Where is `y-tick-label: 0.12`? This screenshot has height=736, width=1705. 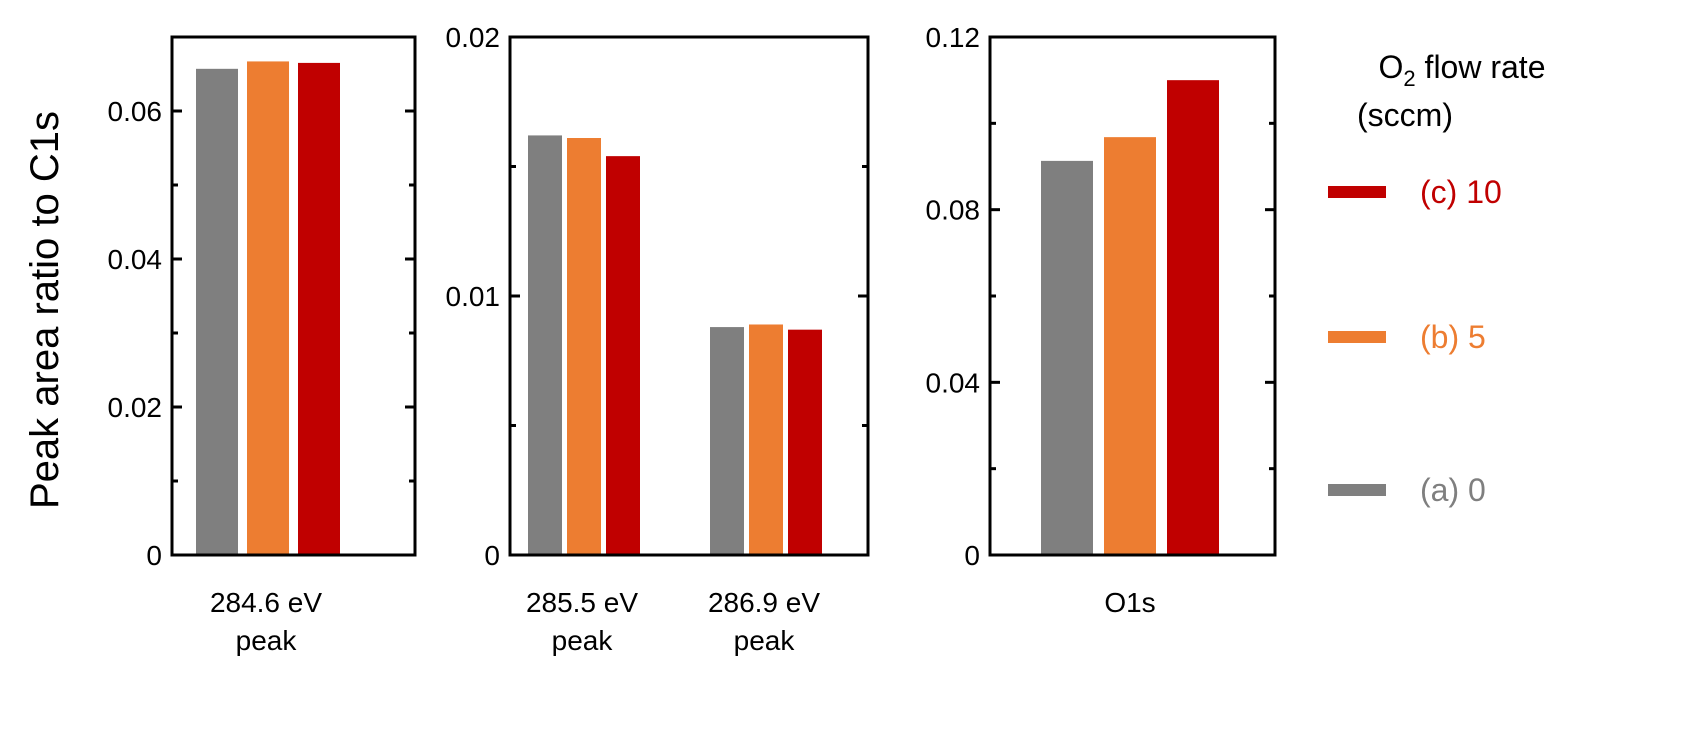
y-tick-label: 0.12 is located at coordinates (953, 37).